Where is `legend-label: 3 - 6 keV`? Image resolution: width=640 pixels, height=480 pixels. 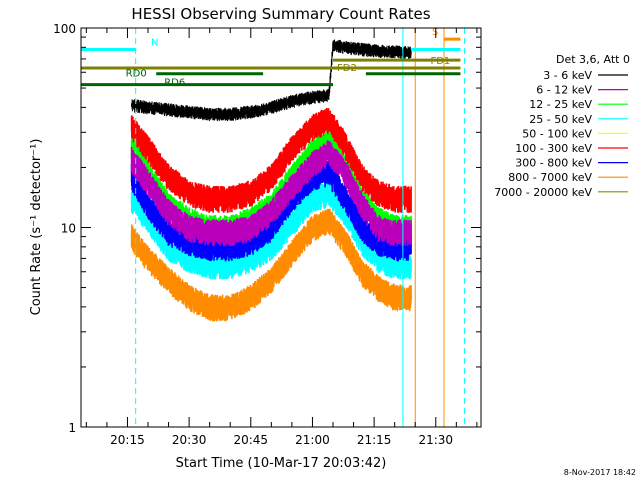
legend-label: 3 - 6 keV is located at coordinates (567, 75).